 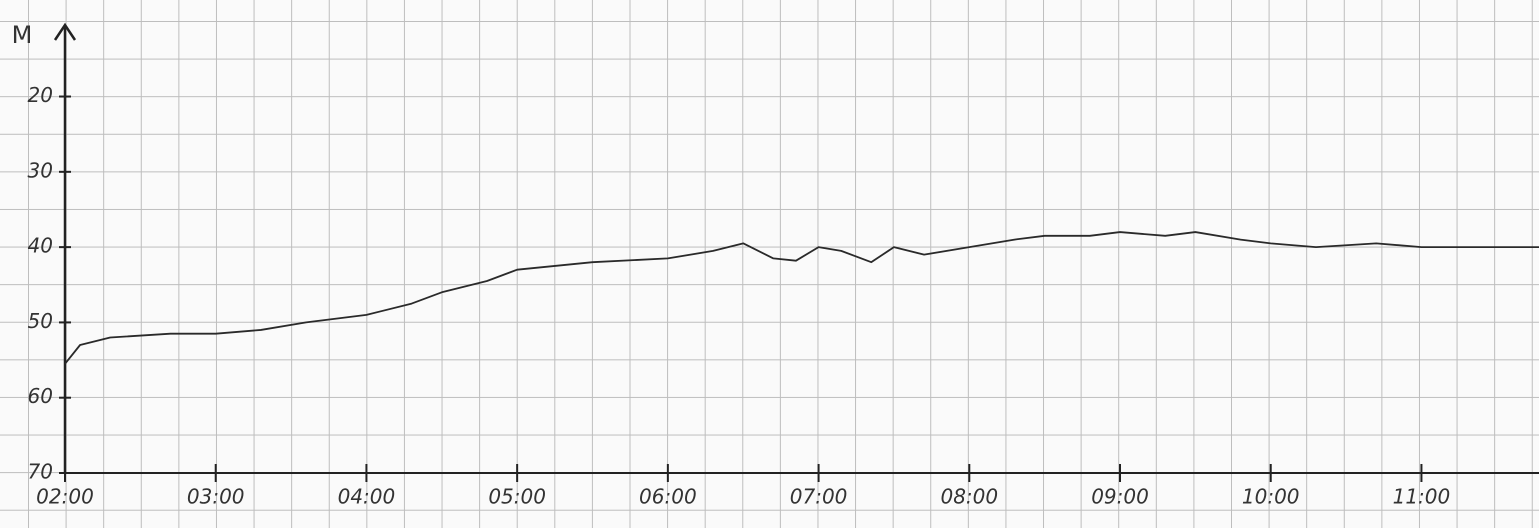 I want to click on y-tick-label: 30, so click(x=40, y=170).